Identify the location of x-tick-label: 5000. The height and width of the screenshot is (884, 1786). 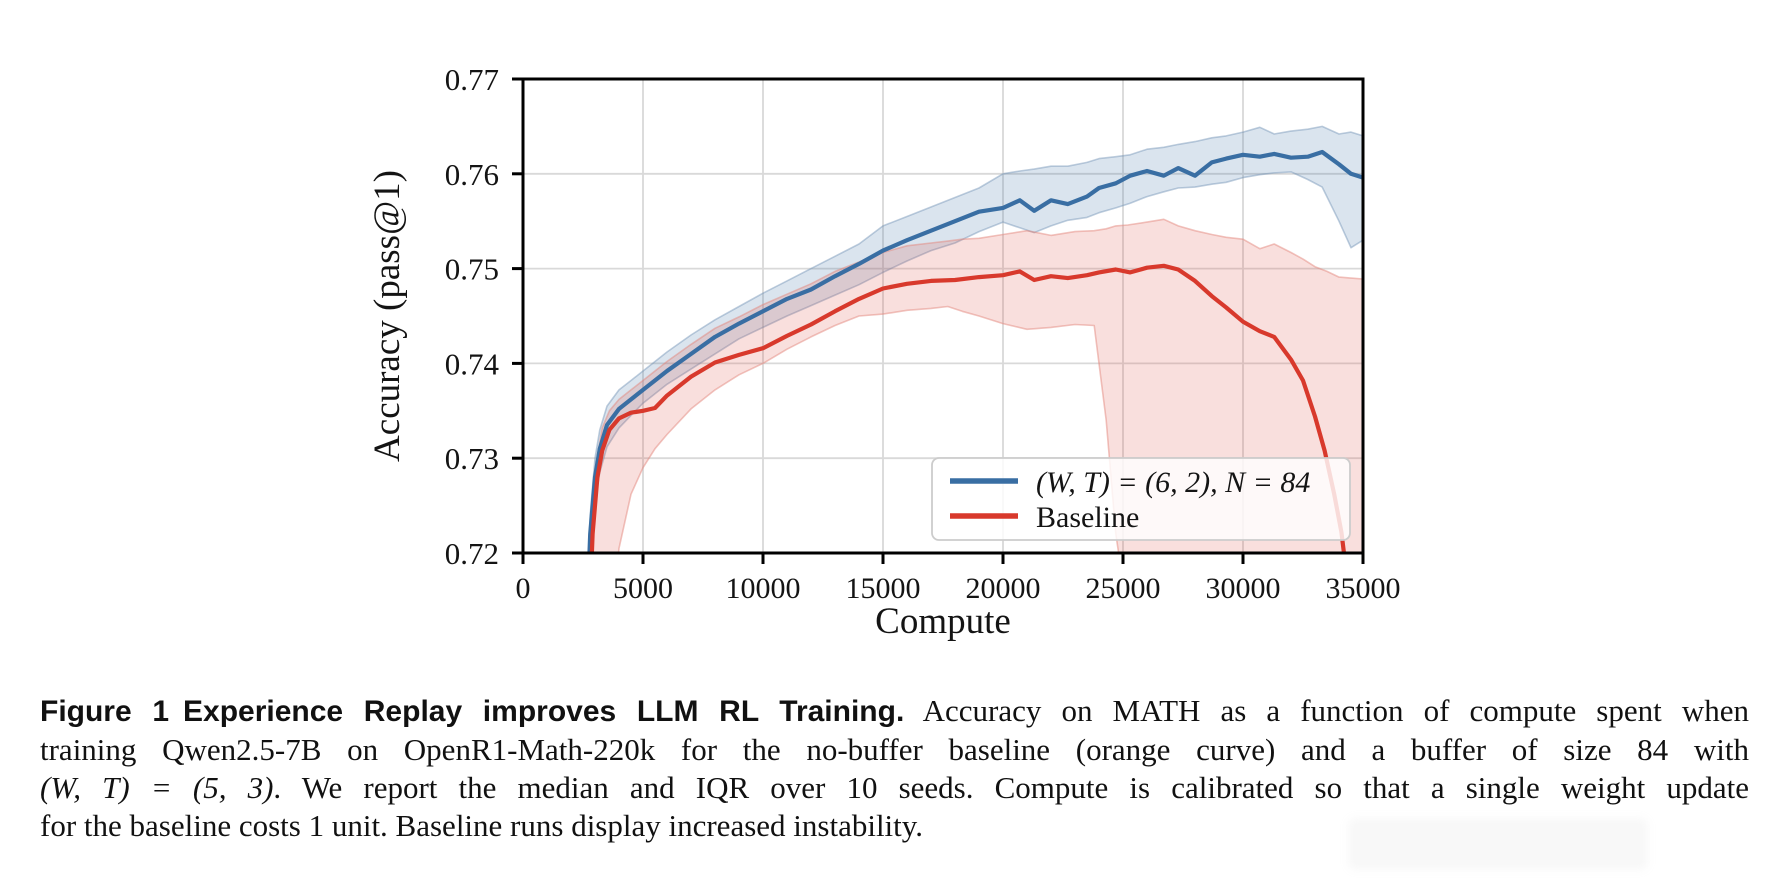
(643, 588).